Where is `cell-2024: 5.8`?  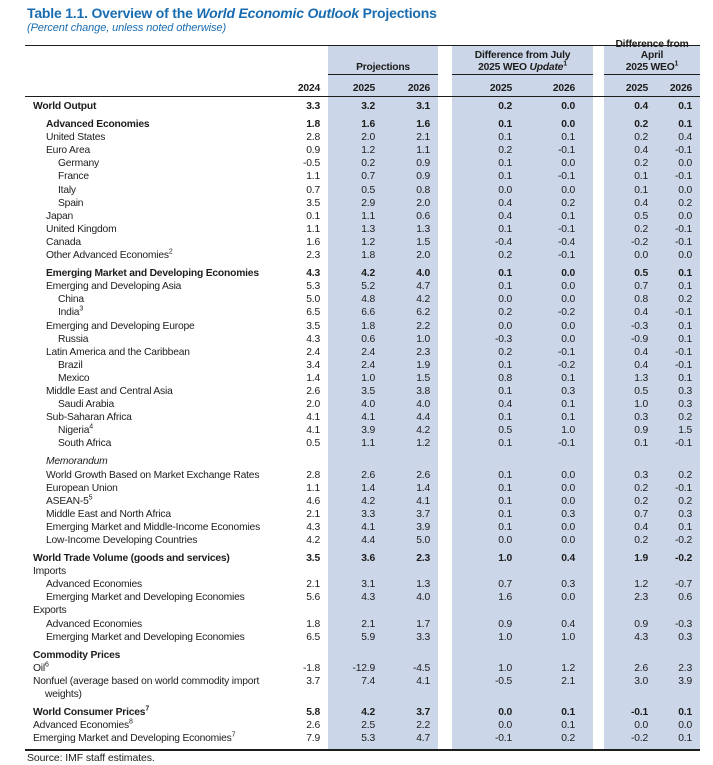 cell-2024: 5.8 is located at coordinates (313, 713).